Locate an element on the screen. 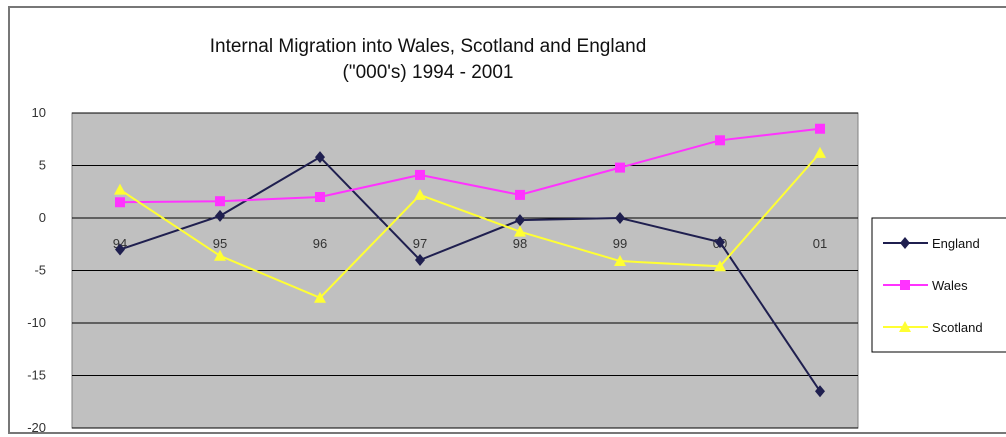 Image resolution: width=1006 pixels, height=437 pixels. y-tick-label: 5 is located at coordinates (42, 165).